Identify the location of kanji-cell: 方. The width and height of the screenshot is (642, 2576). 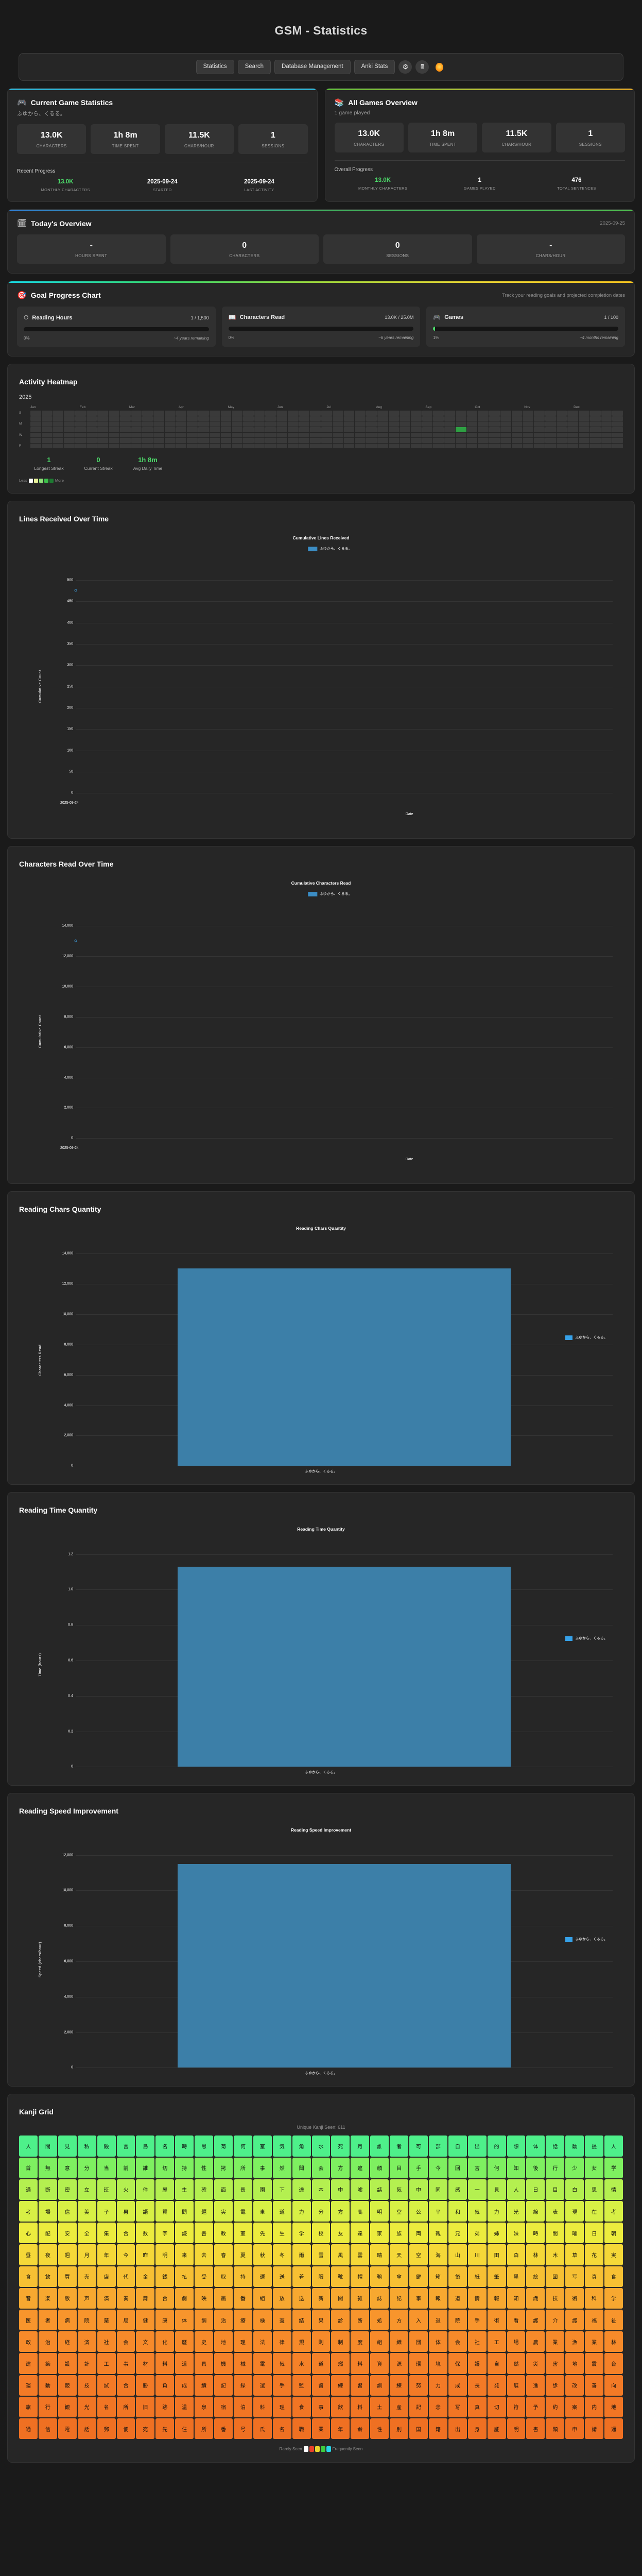
(340, 2167).